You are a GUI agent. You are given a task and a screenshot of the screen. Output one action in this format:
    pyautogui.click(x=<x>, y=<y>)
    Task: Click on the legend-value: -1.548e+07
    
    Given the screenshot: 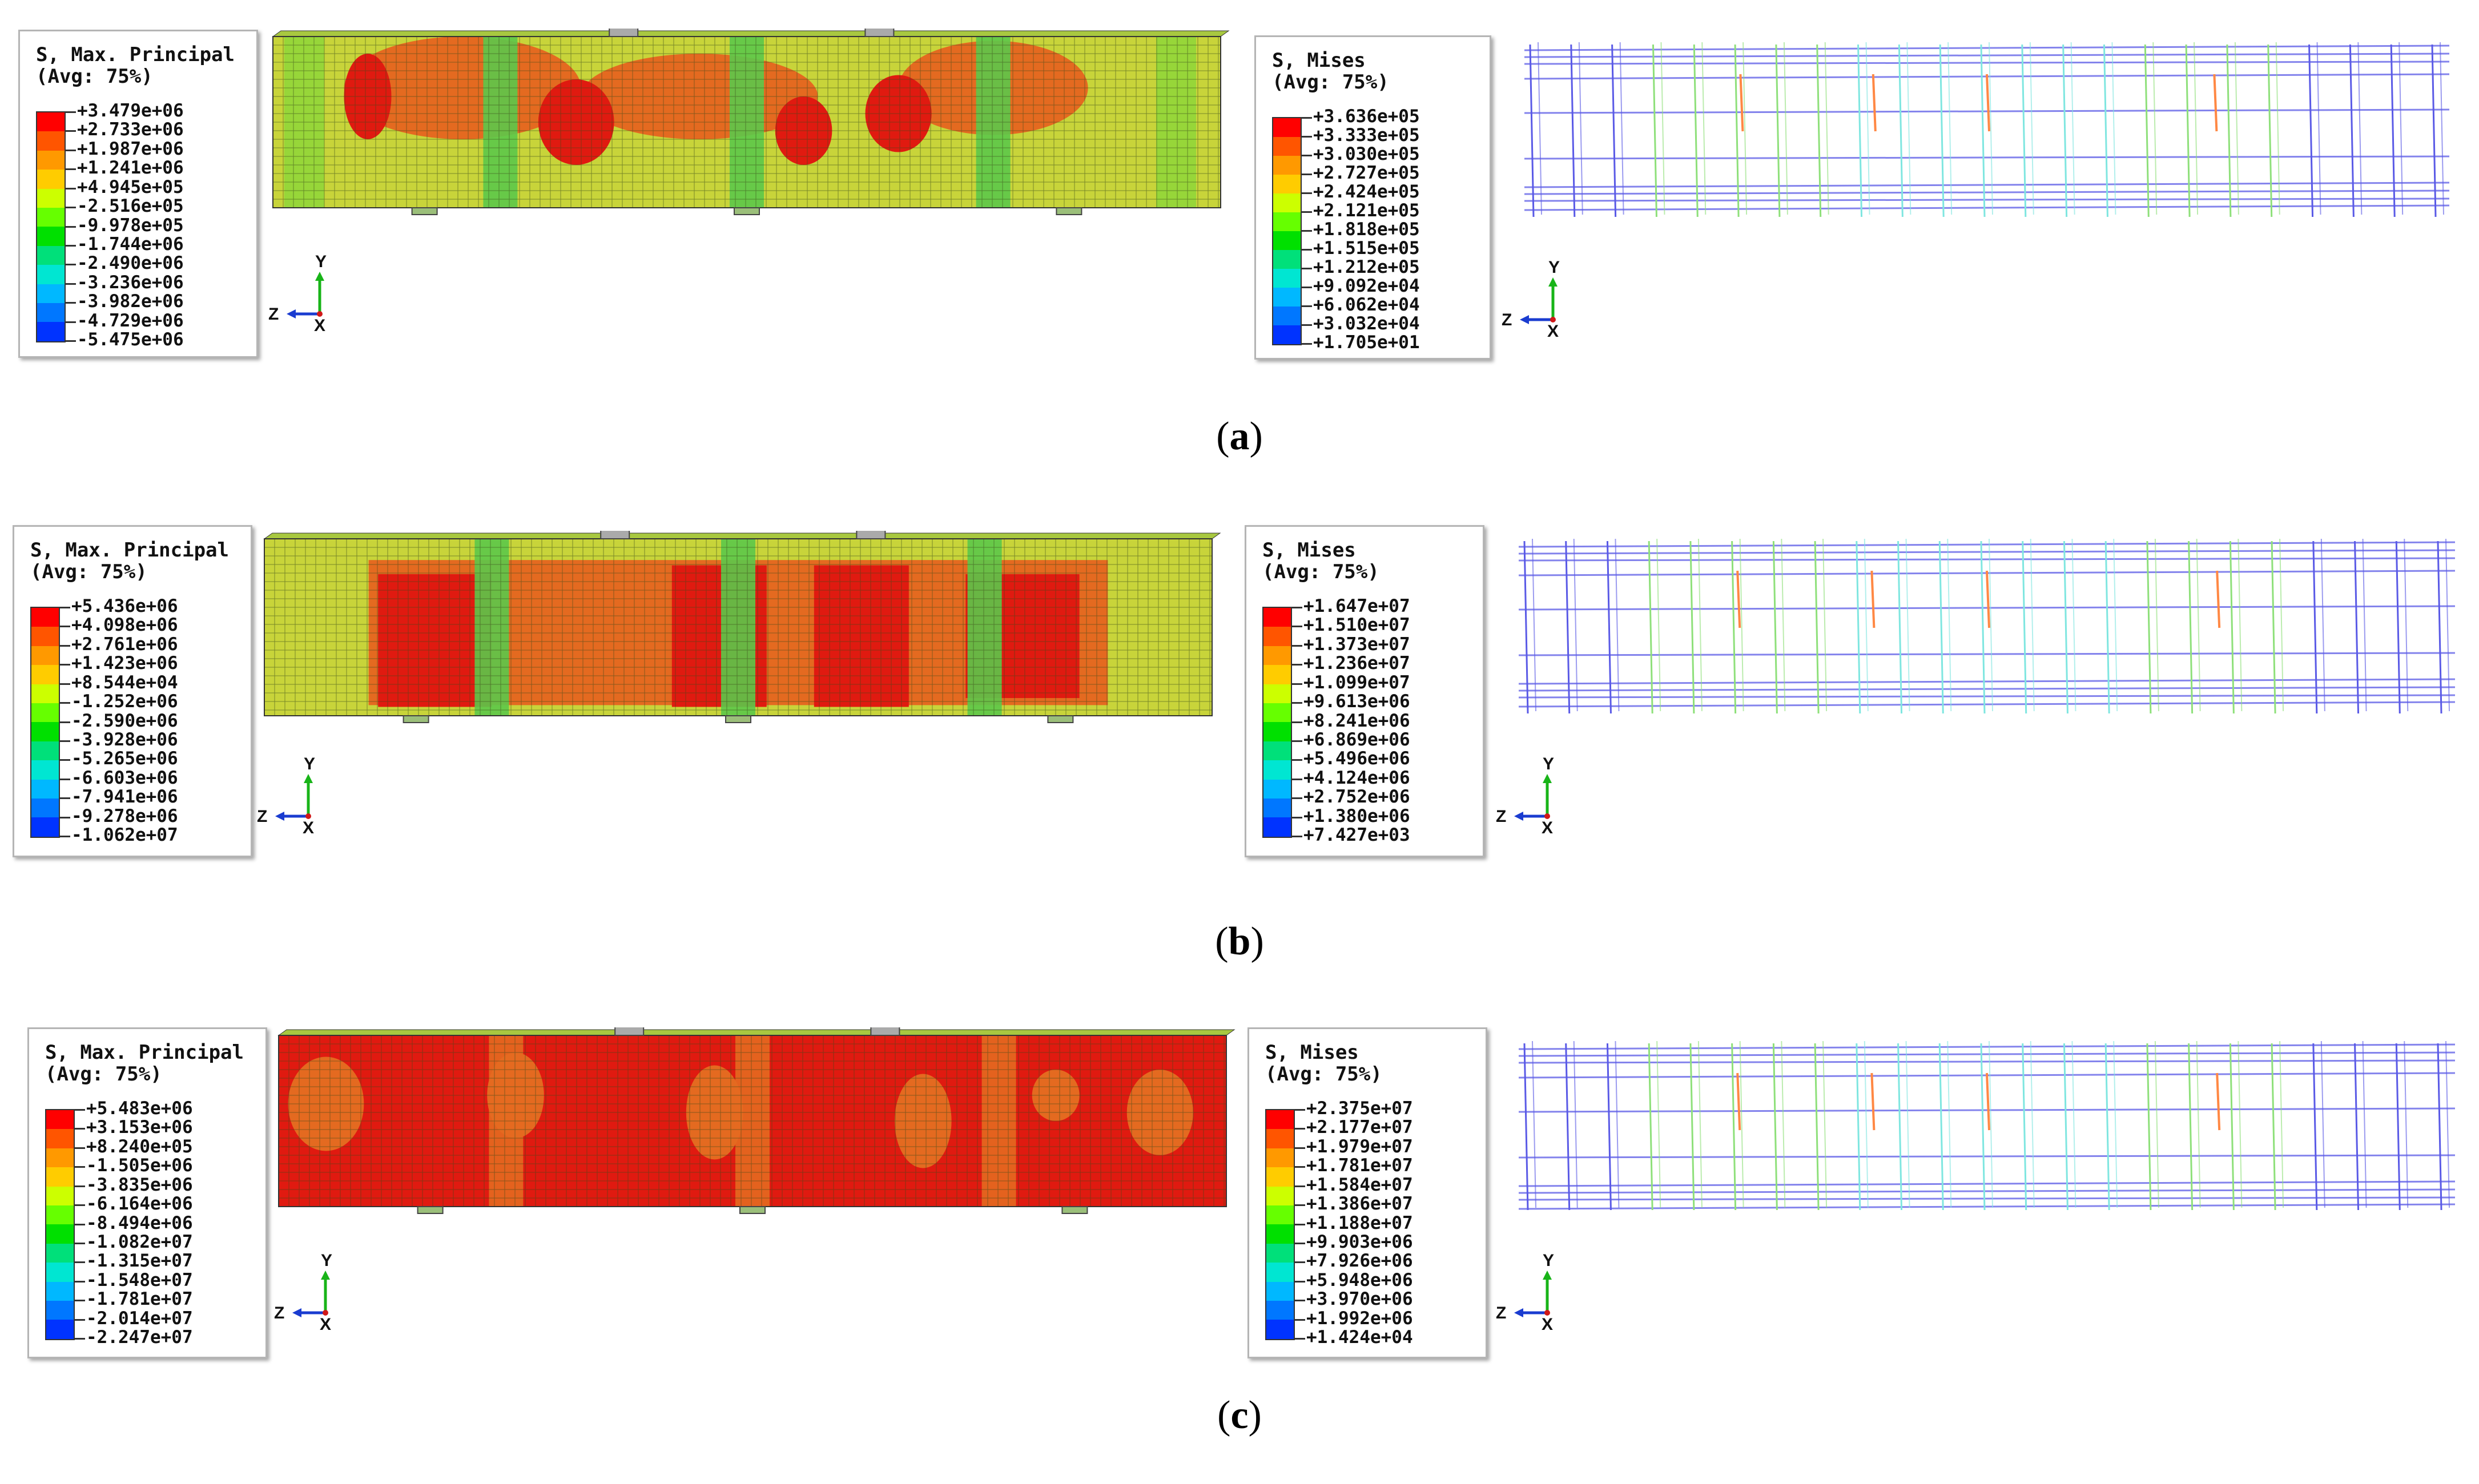 What is the action you would take?
    pyautogui.click(x=139, y=1280)
    